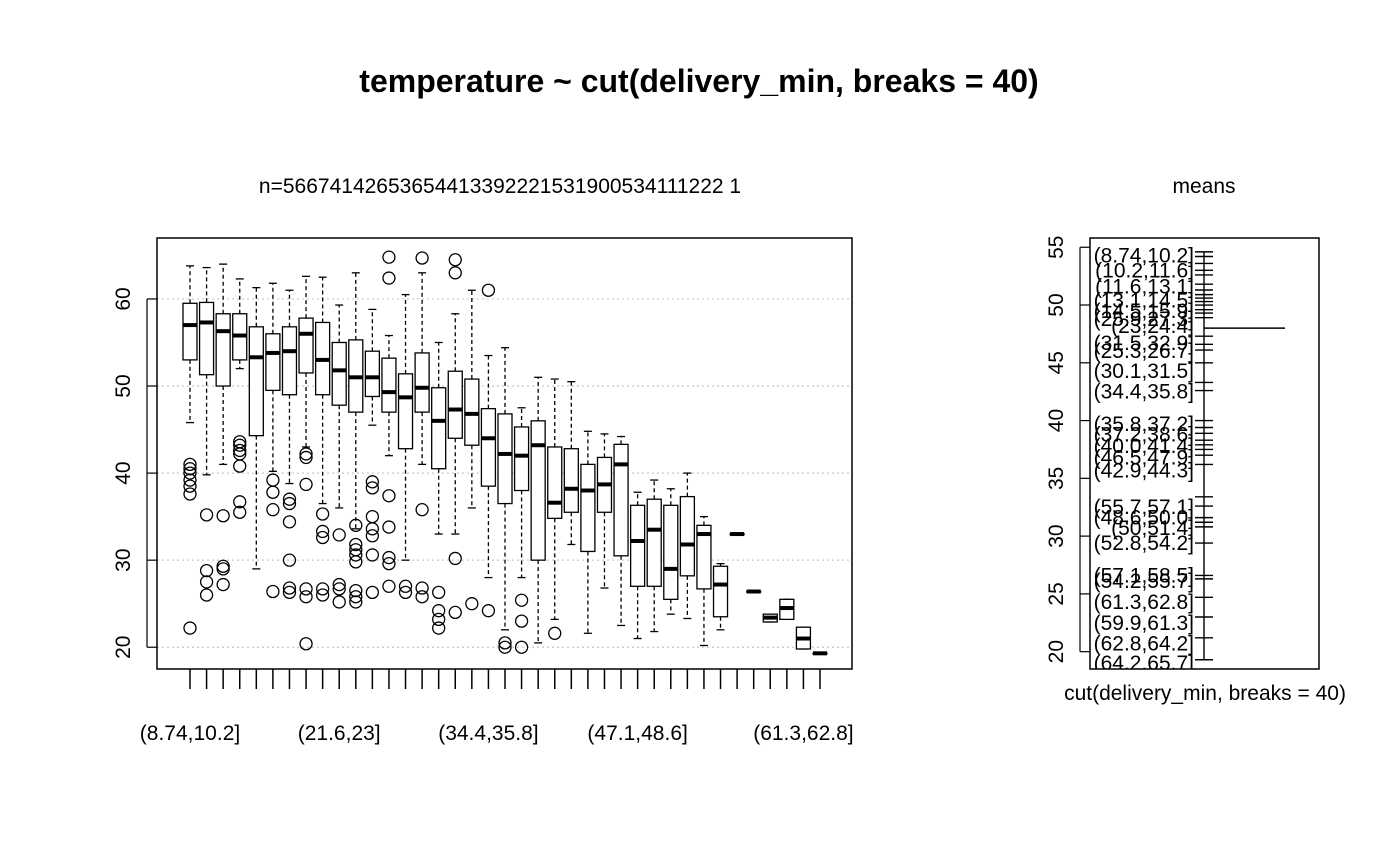 Image resolution: width=1400 pixels, height=866 pixels. I want to click on mean-label: (64.2,65.7], so click(1144, 663).